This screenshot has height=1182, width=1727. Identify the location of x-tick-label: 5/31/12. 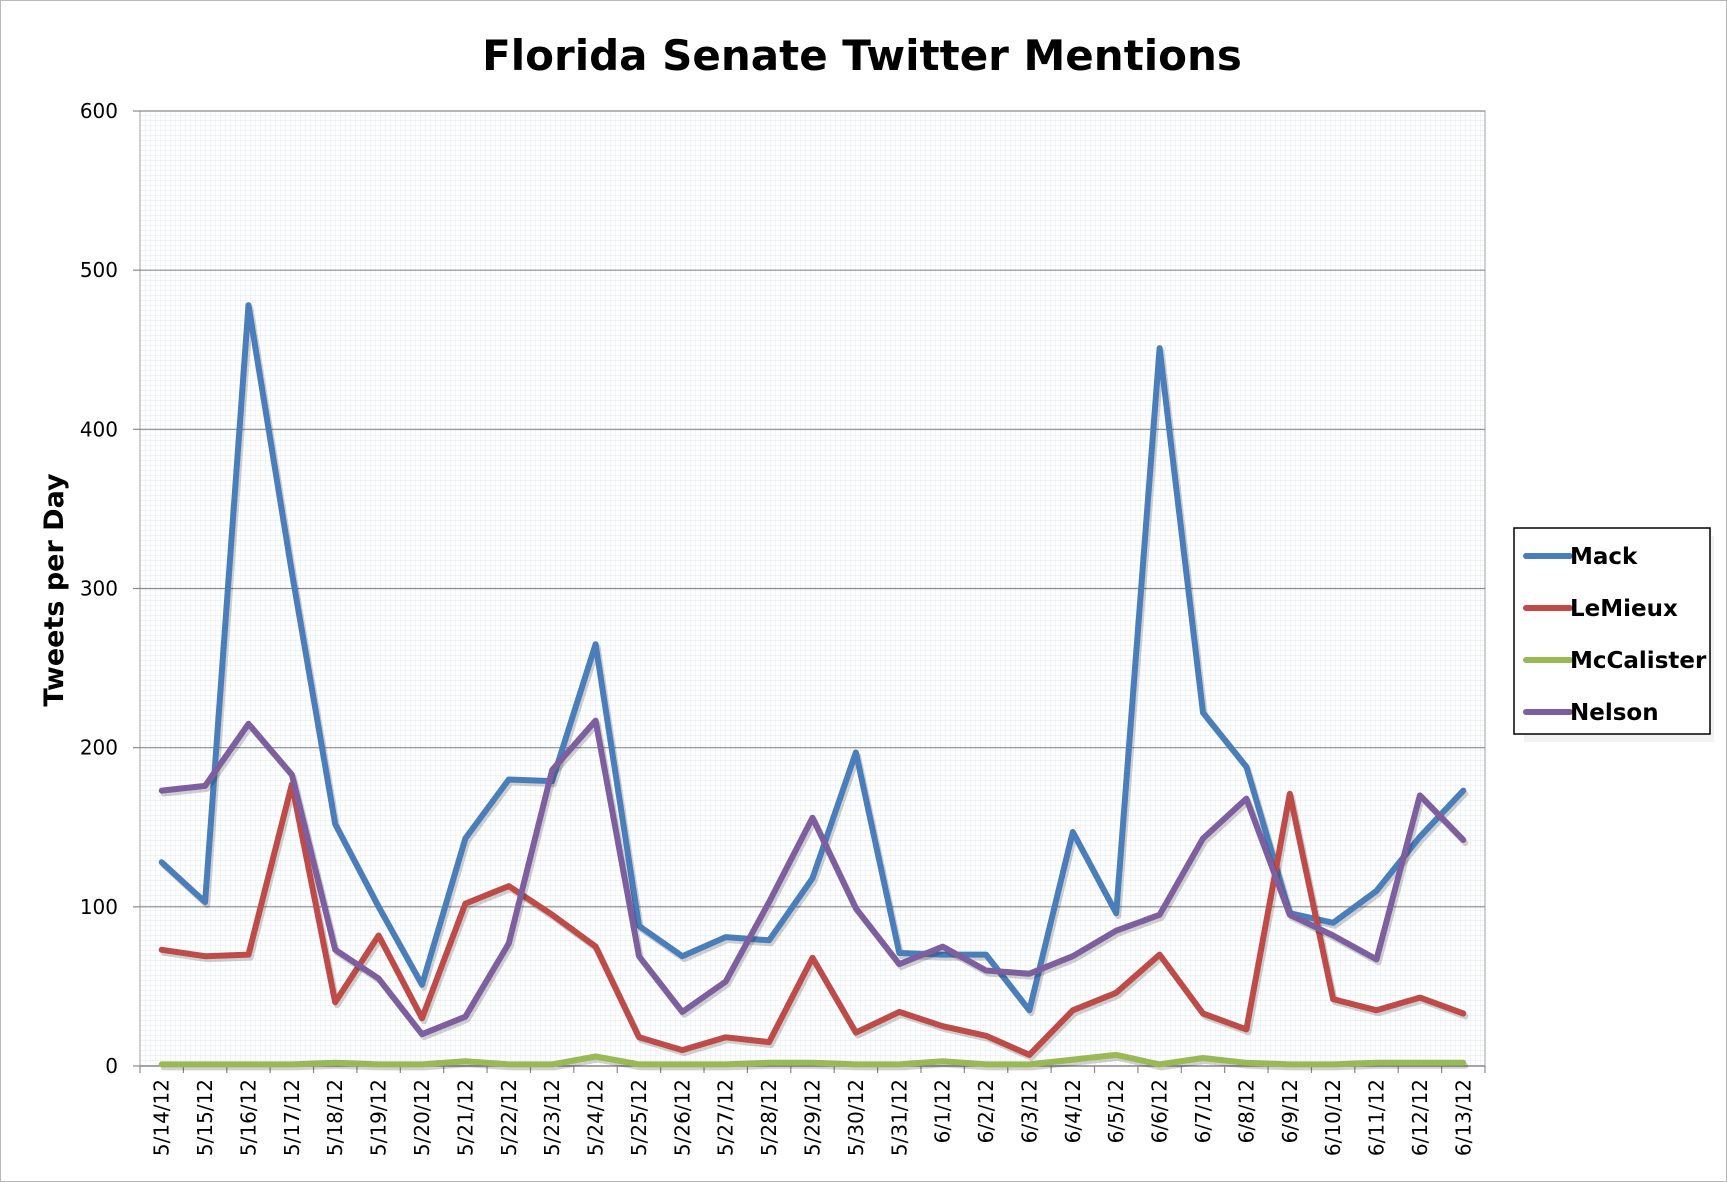
(899, 1117).